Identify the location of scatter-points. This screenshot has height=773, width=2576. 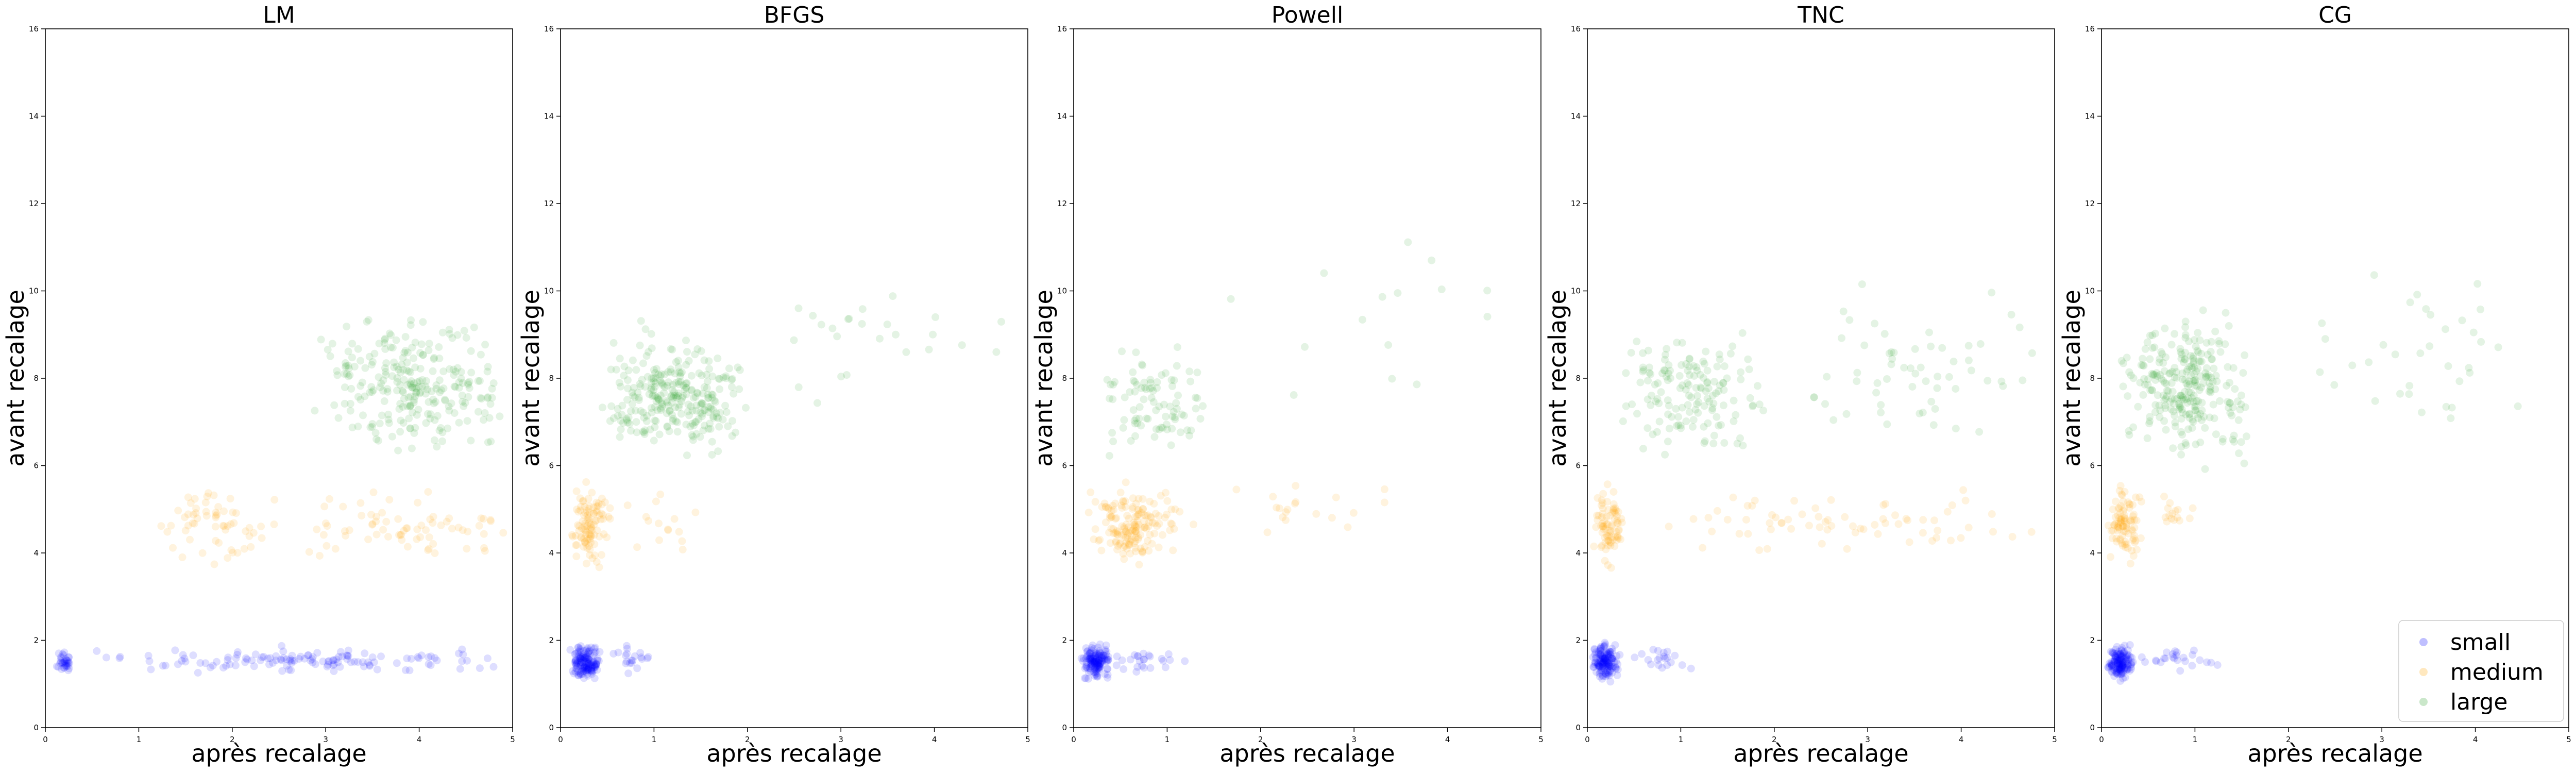
(1284, 460).